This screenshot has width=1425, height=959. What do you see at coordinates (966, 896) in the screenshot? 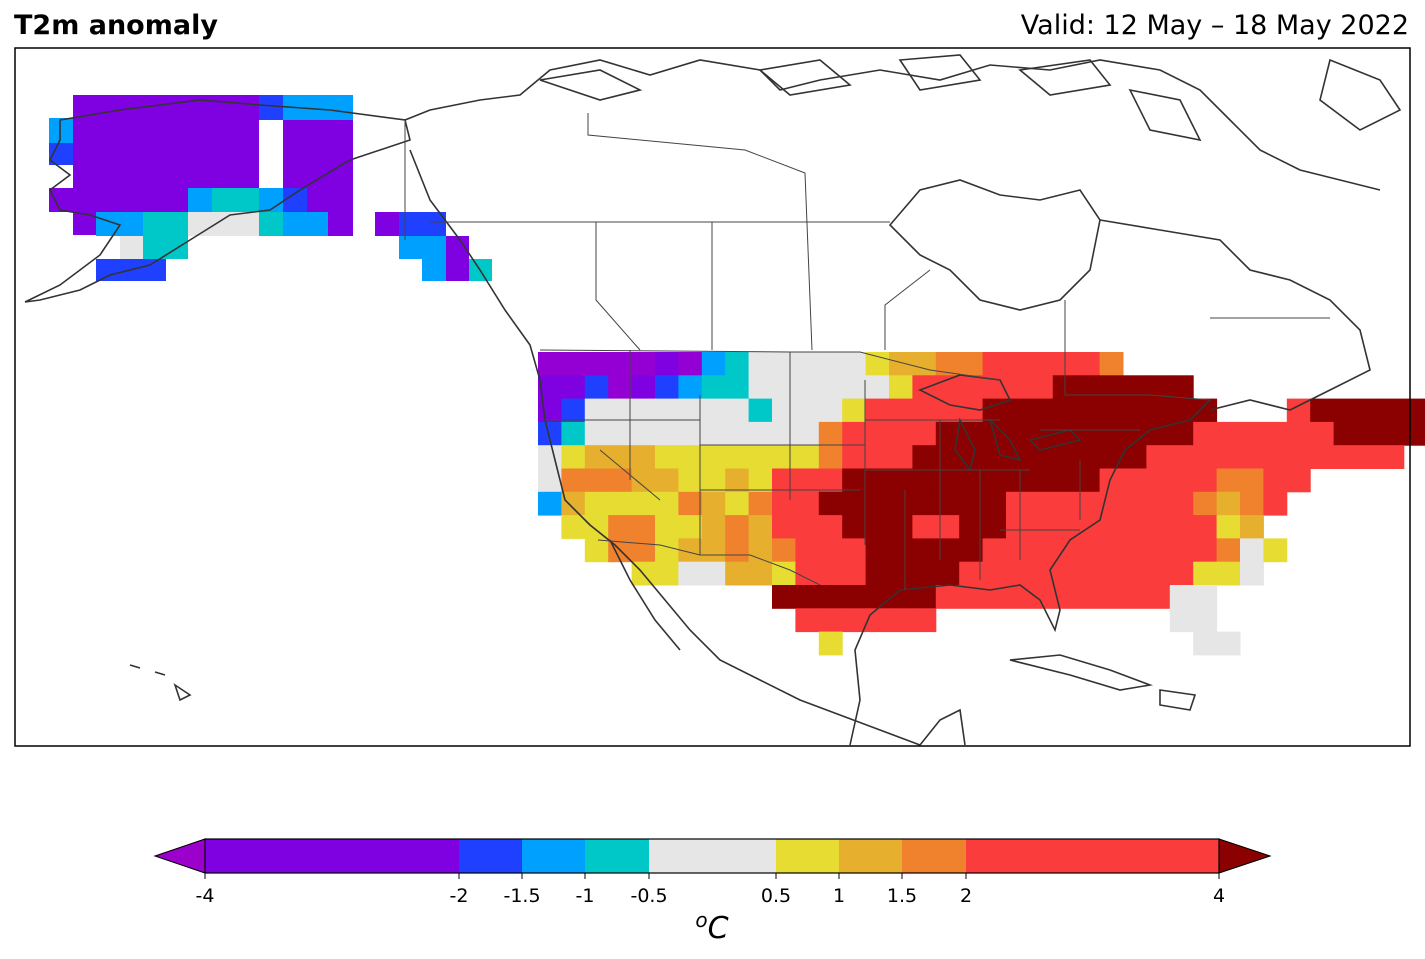
I see `colorbar-tick-label: 2` at bounding box center [966, 896].